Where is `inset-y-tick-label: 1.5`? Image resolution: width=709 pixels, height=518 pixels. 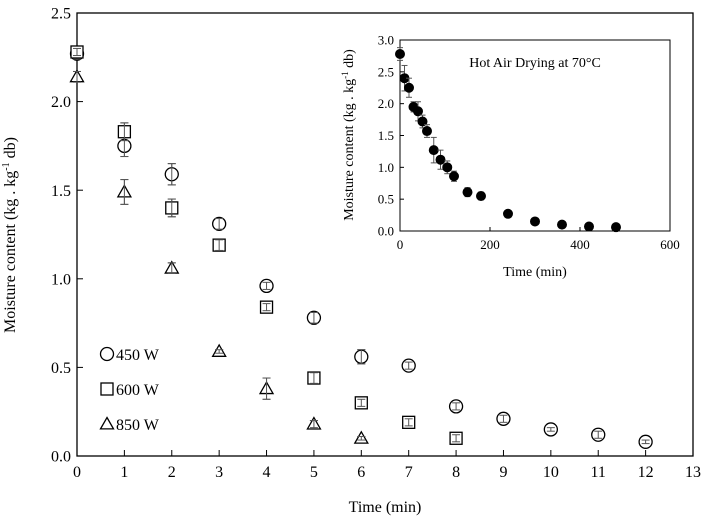 inset-y-tick-label: 1.5 is located at coordinates (386, 135).